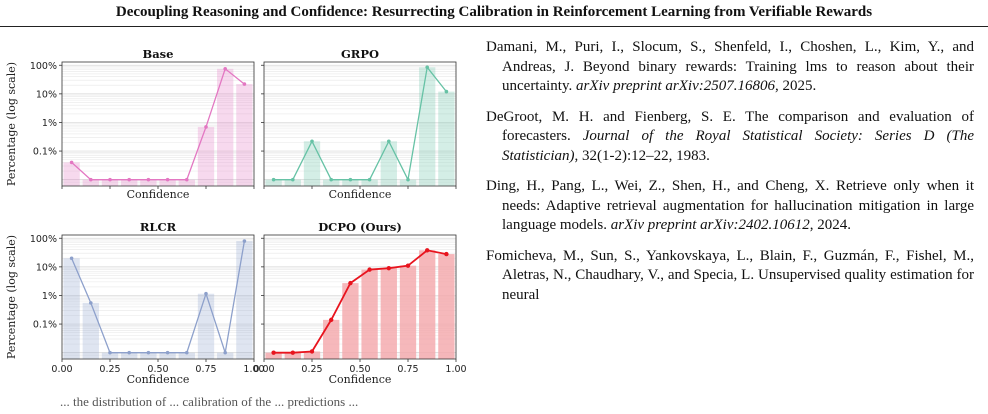 This screenshot has height=414, width=988. I want to click on reference-tail: , 32(1-2):12–22, 1983., so click(642, 155).